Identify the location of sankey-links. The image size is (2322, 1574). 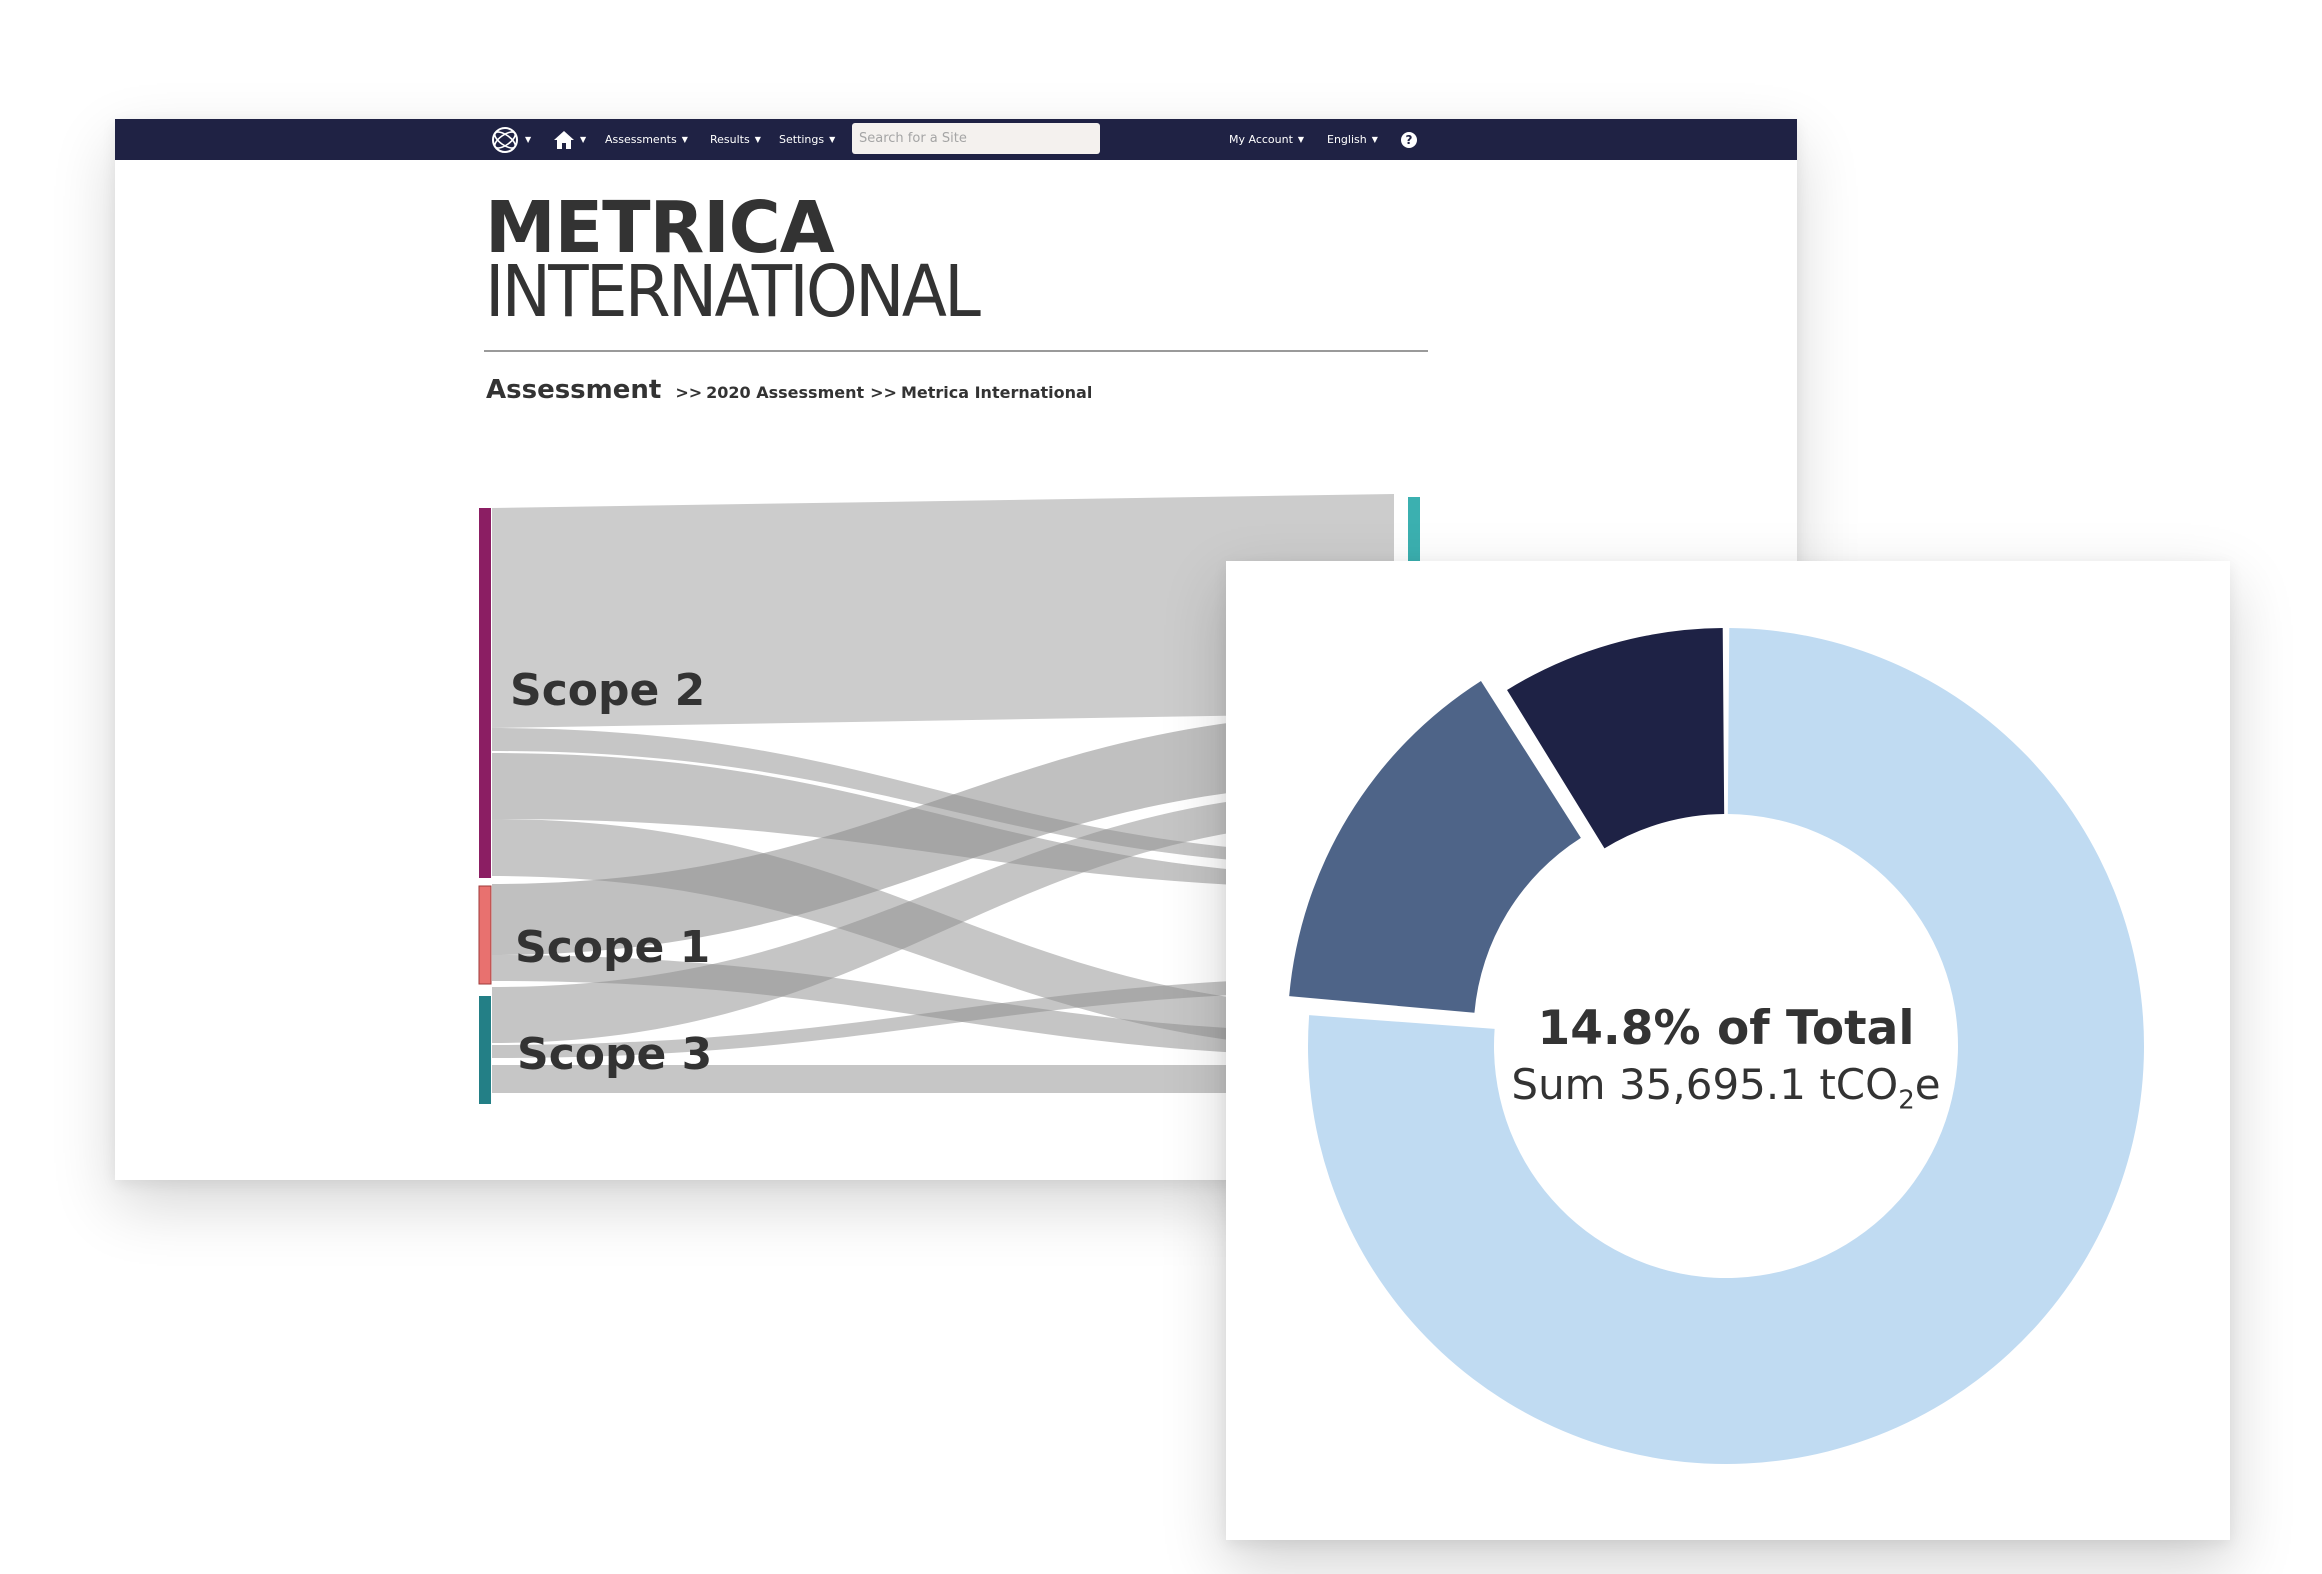
(943, 793).